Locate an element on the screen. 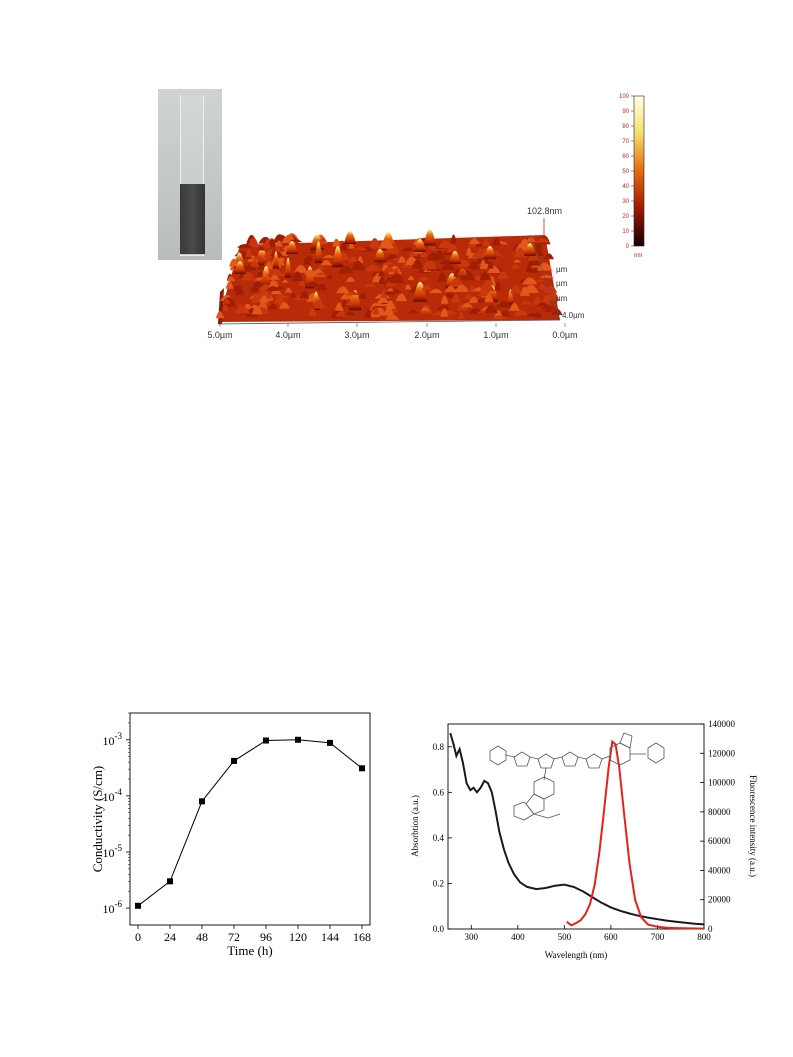  conductivity-x-ticks: 0 24 48 72 96 120 144 168 is located at coordinates (253, 934).